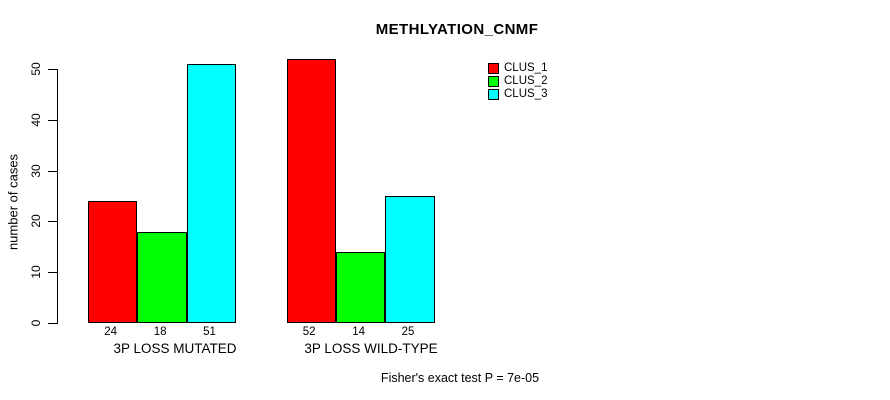  What do you see at coordinates (36, 171) in the screenshot?
I see `y-axis-tick-label: 30` at bounding box center [36, 171].